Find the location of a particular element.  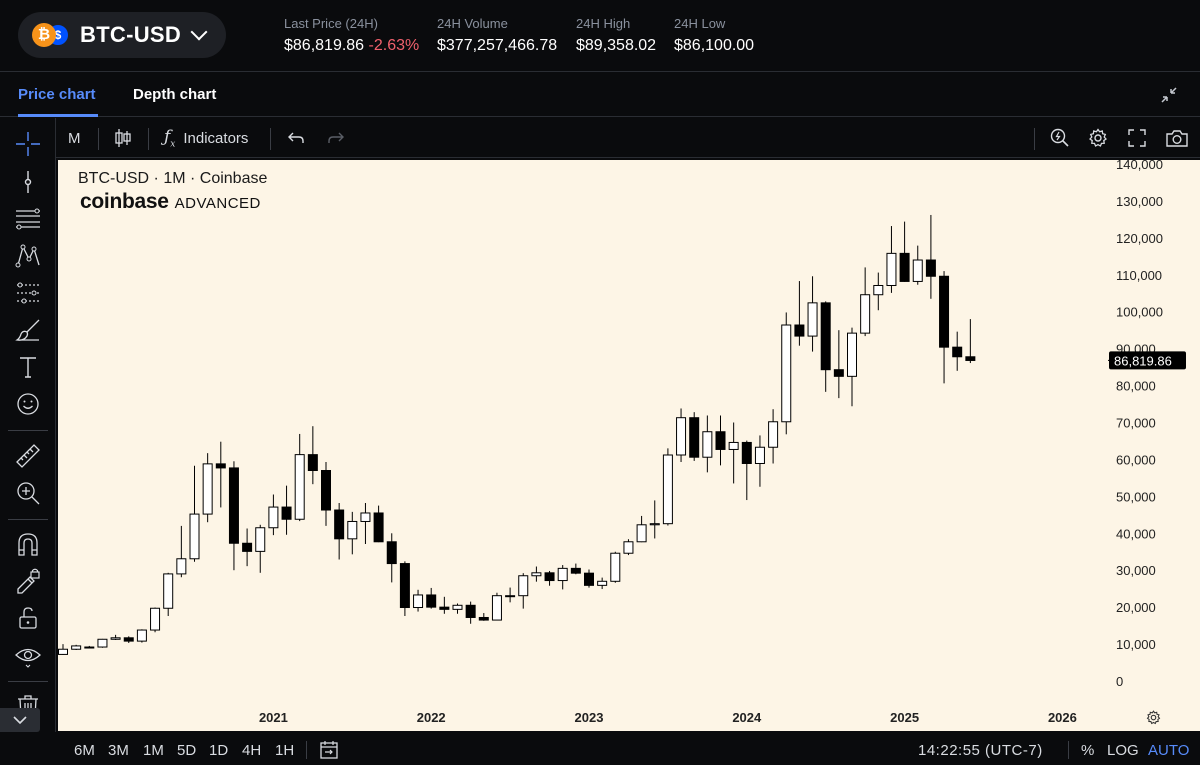

collapse-icon is located at coordinates (1169, 95).